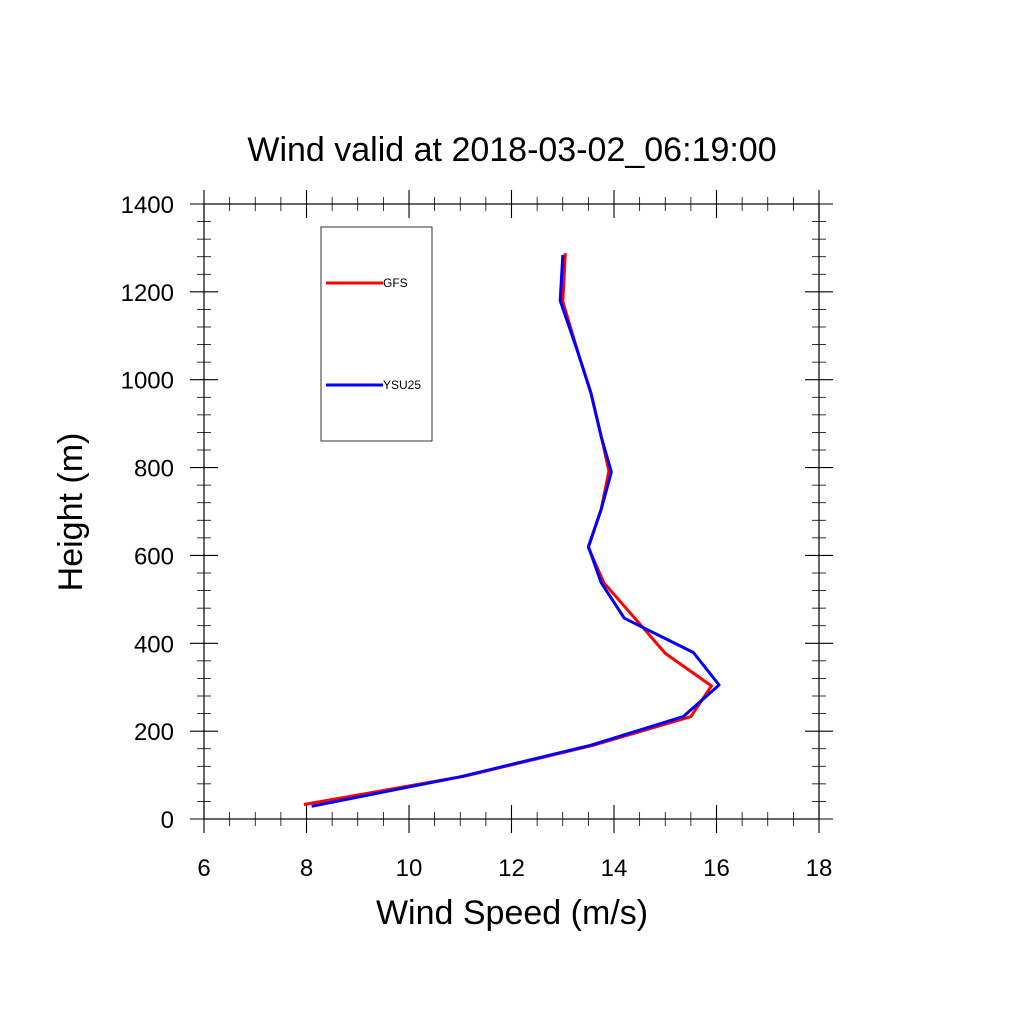 The width and height of the screenshot is (1024, 1024). I want to click on y-tick-label: 0, so click(167, 820).